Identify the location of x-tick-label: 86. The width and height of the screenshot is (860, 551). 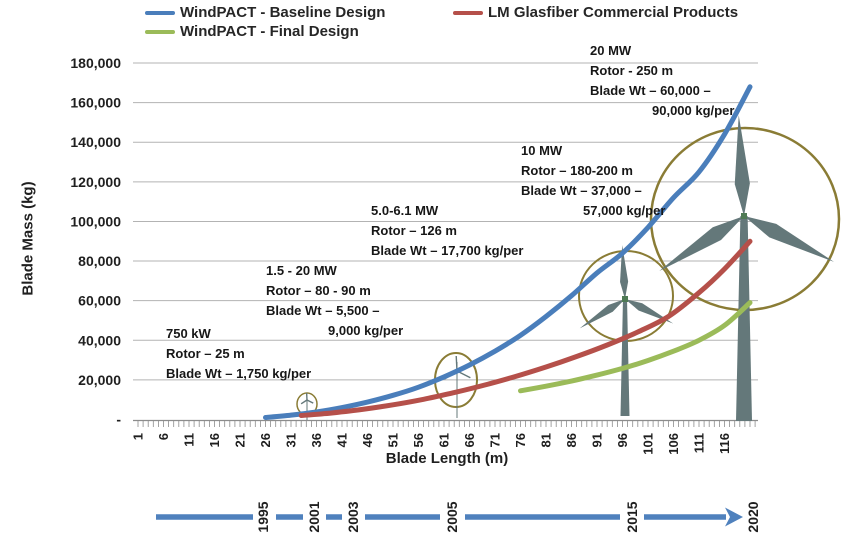
(571, 440).